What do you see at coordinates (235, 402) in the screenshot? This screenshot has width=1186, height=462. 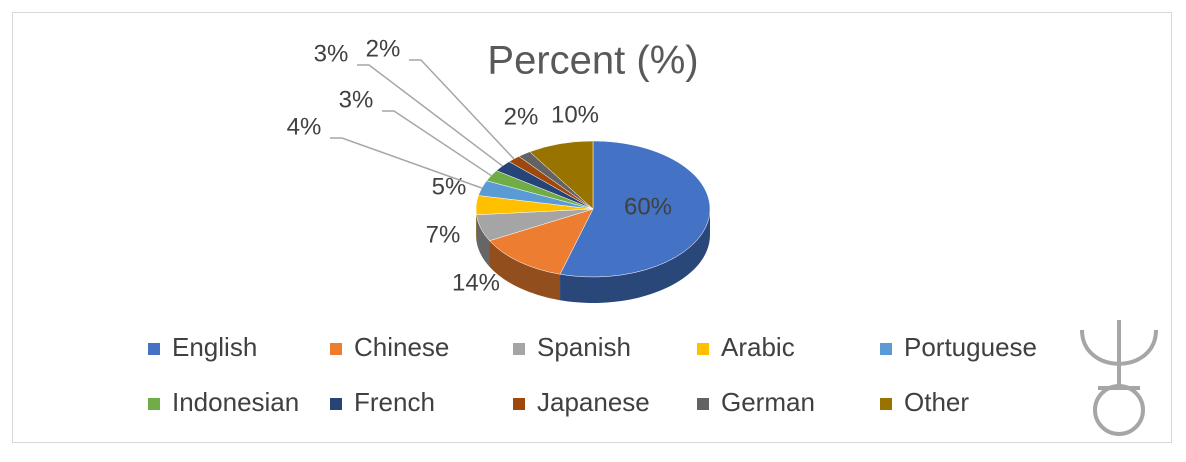 I see `legend-label: Indonesian` at bounding box center [235, 402].